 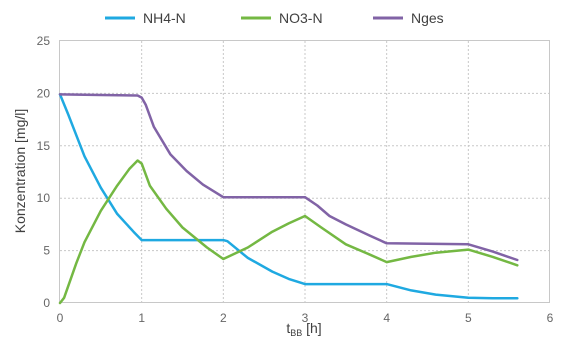 I want to click on y-axis-ticks: 0 5 10 15 20 25, so click(x=44, y=172).